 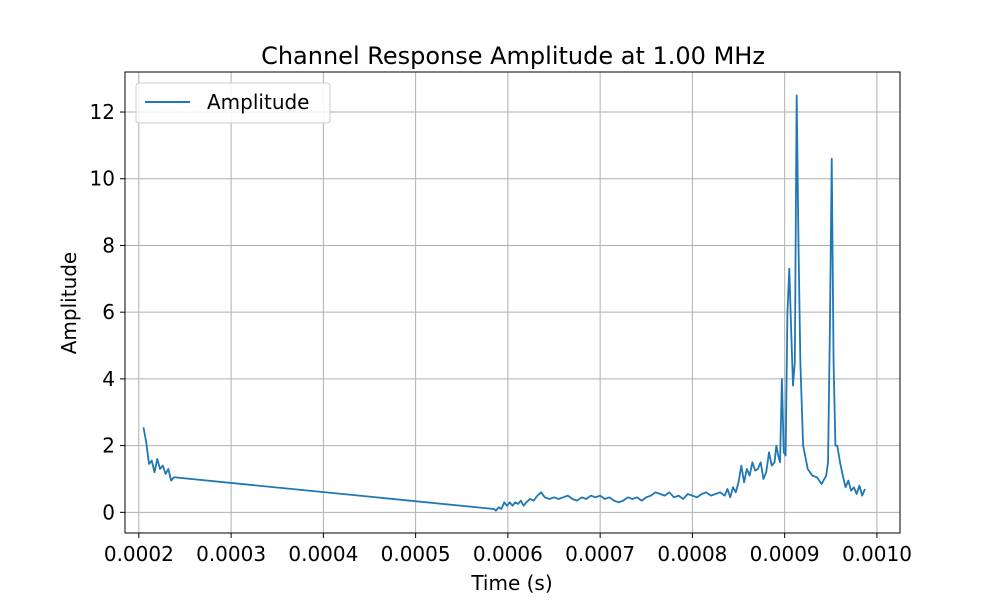 What do you see at coordinates (139, 554) in the screenshot?
I see `x-tick-label: 0.0002` at bounding box center [139, 554].